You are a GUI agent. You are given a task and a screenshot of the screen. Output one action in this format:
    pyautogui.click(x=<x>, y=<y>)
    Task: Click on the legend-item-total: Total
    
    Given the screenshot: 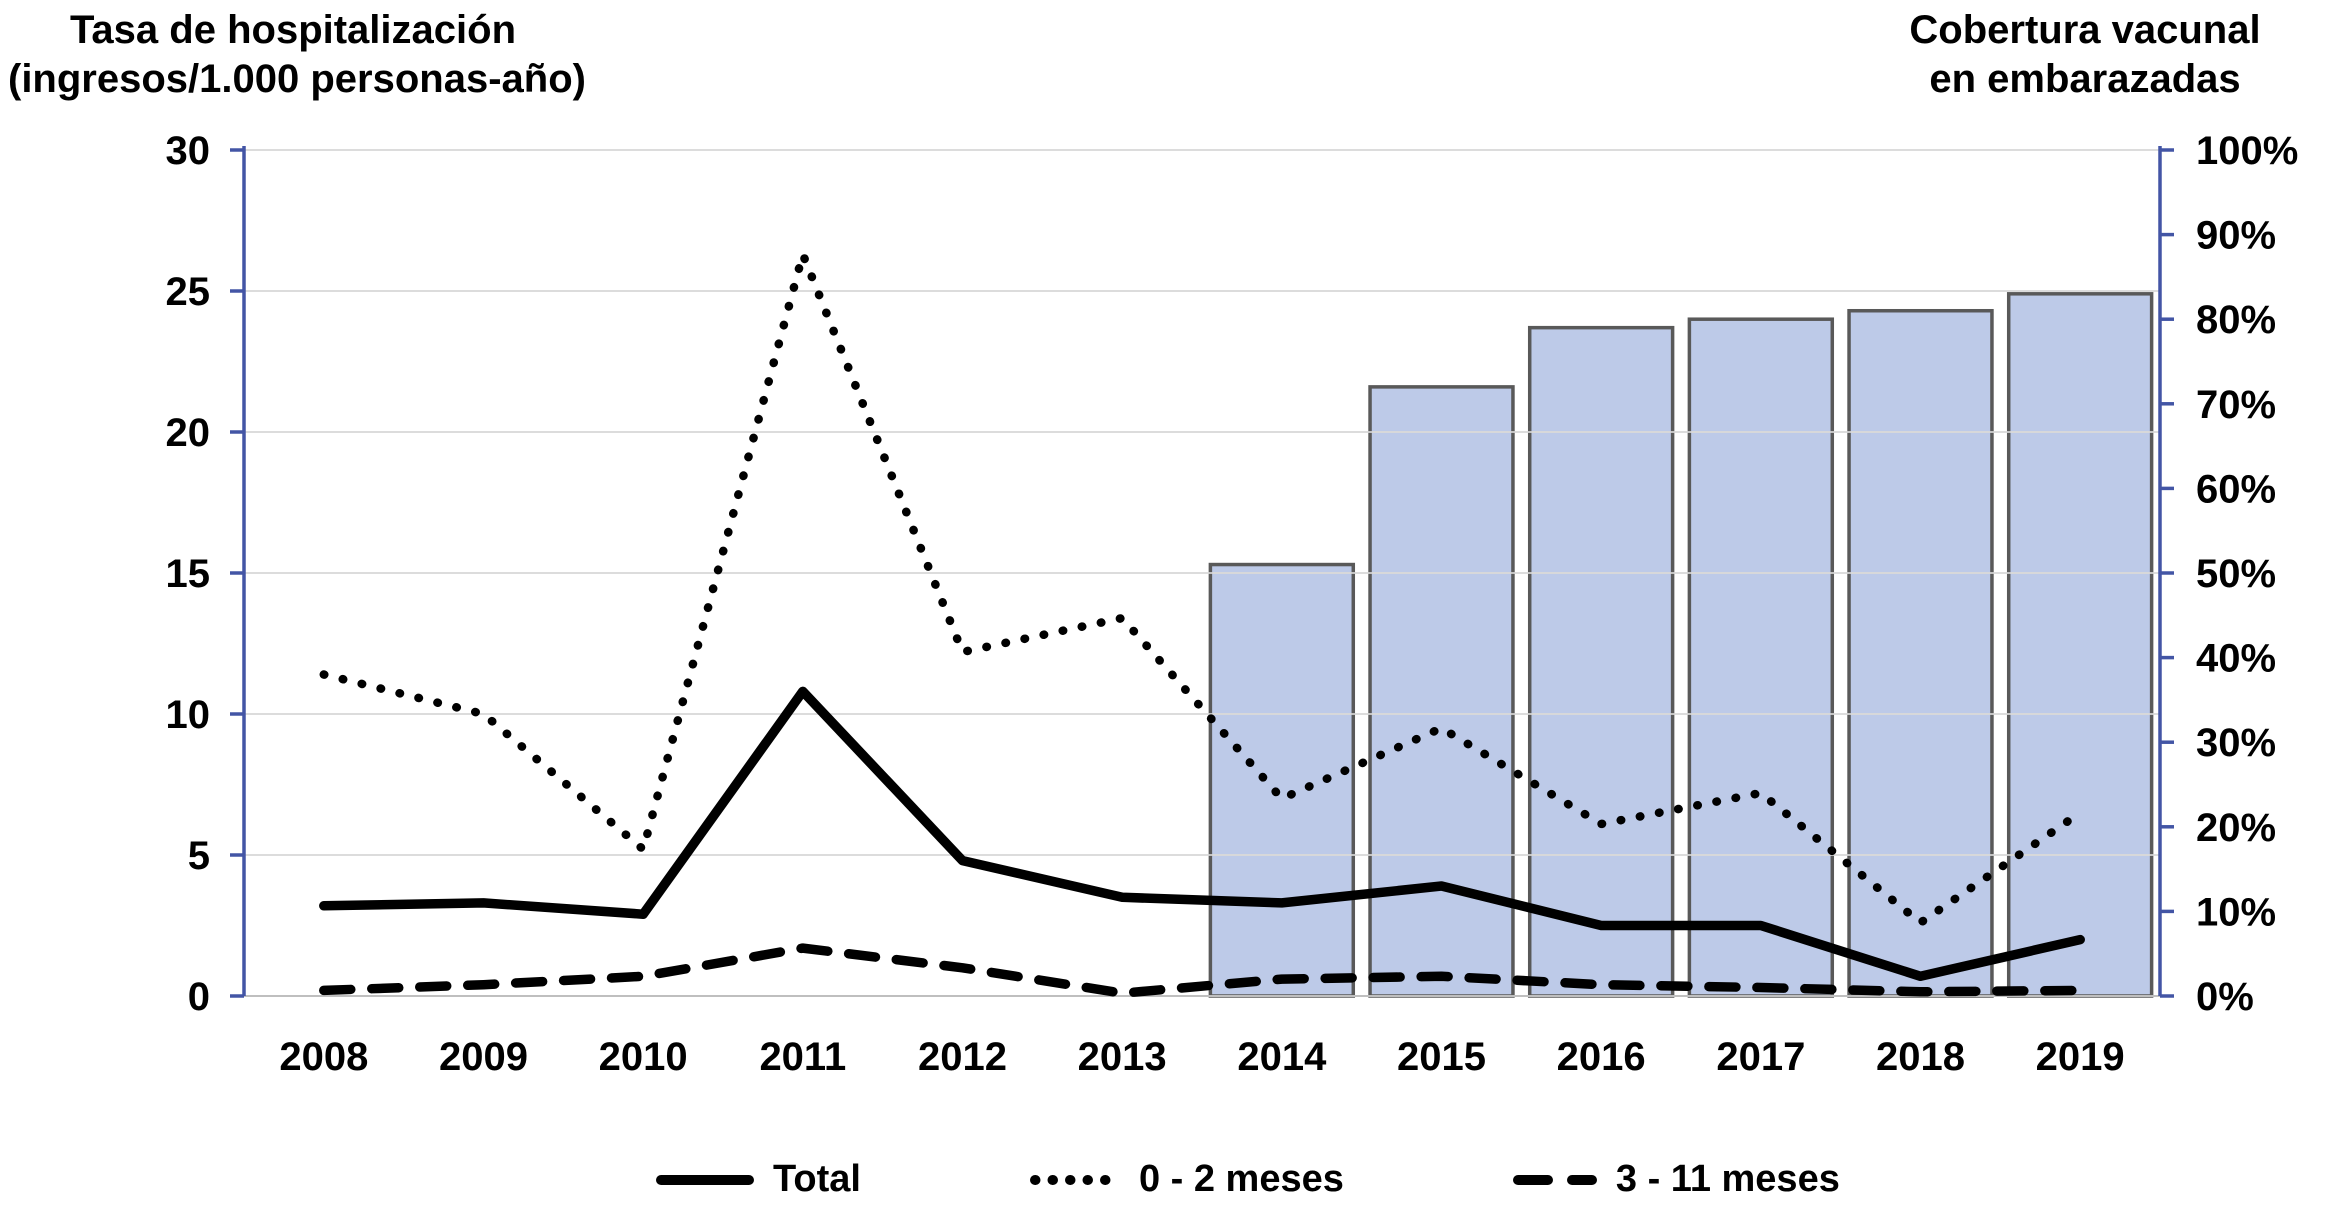 What is the action you would take?
    pyautogui.click(x=758, y=1179)
    